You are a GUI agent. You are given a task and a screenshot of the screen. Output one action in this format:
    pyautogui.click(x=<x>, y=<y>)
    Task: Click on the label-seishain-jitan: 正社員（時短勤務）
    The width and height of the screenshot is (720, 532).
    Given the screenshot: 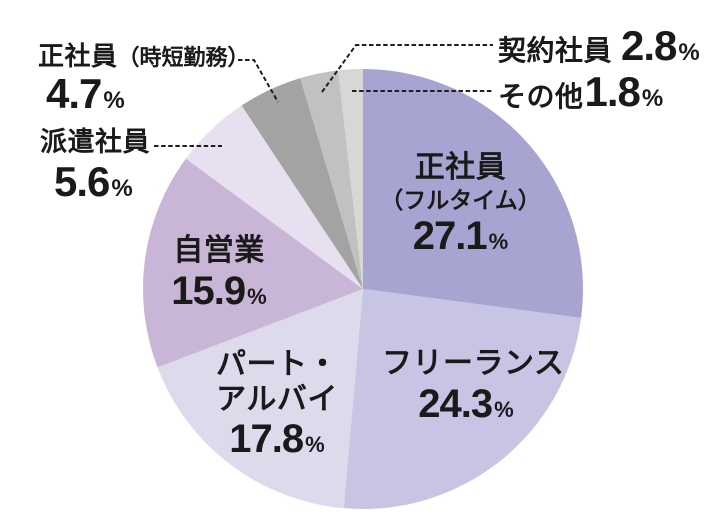 What is the action you would take?
    pyautogui.click(x=144, y=56)
    